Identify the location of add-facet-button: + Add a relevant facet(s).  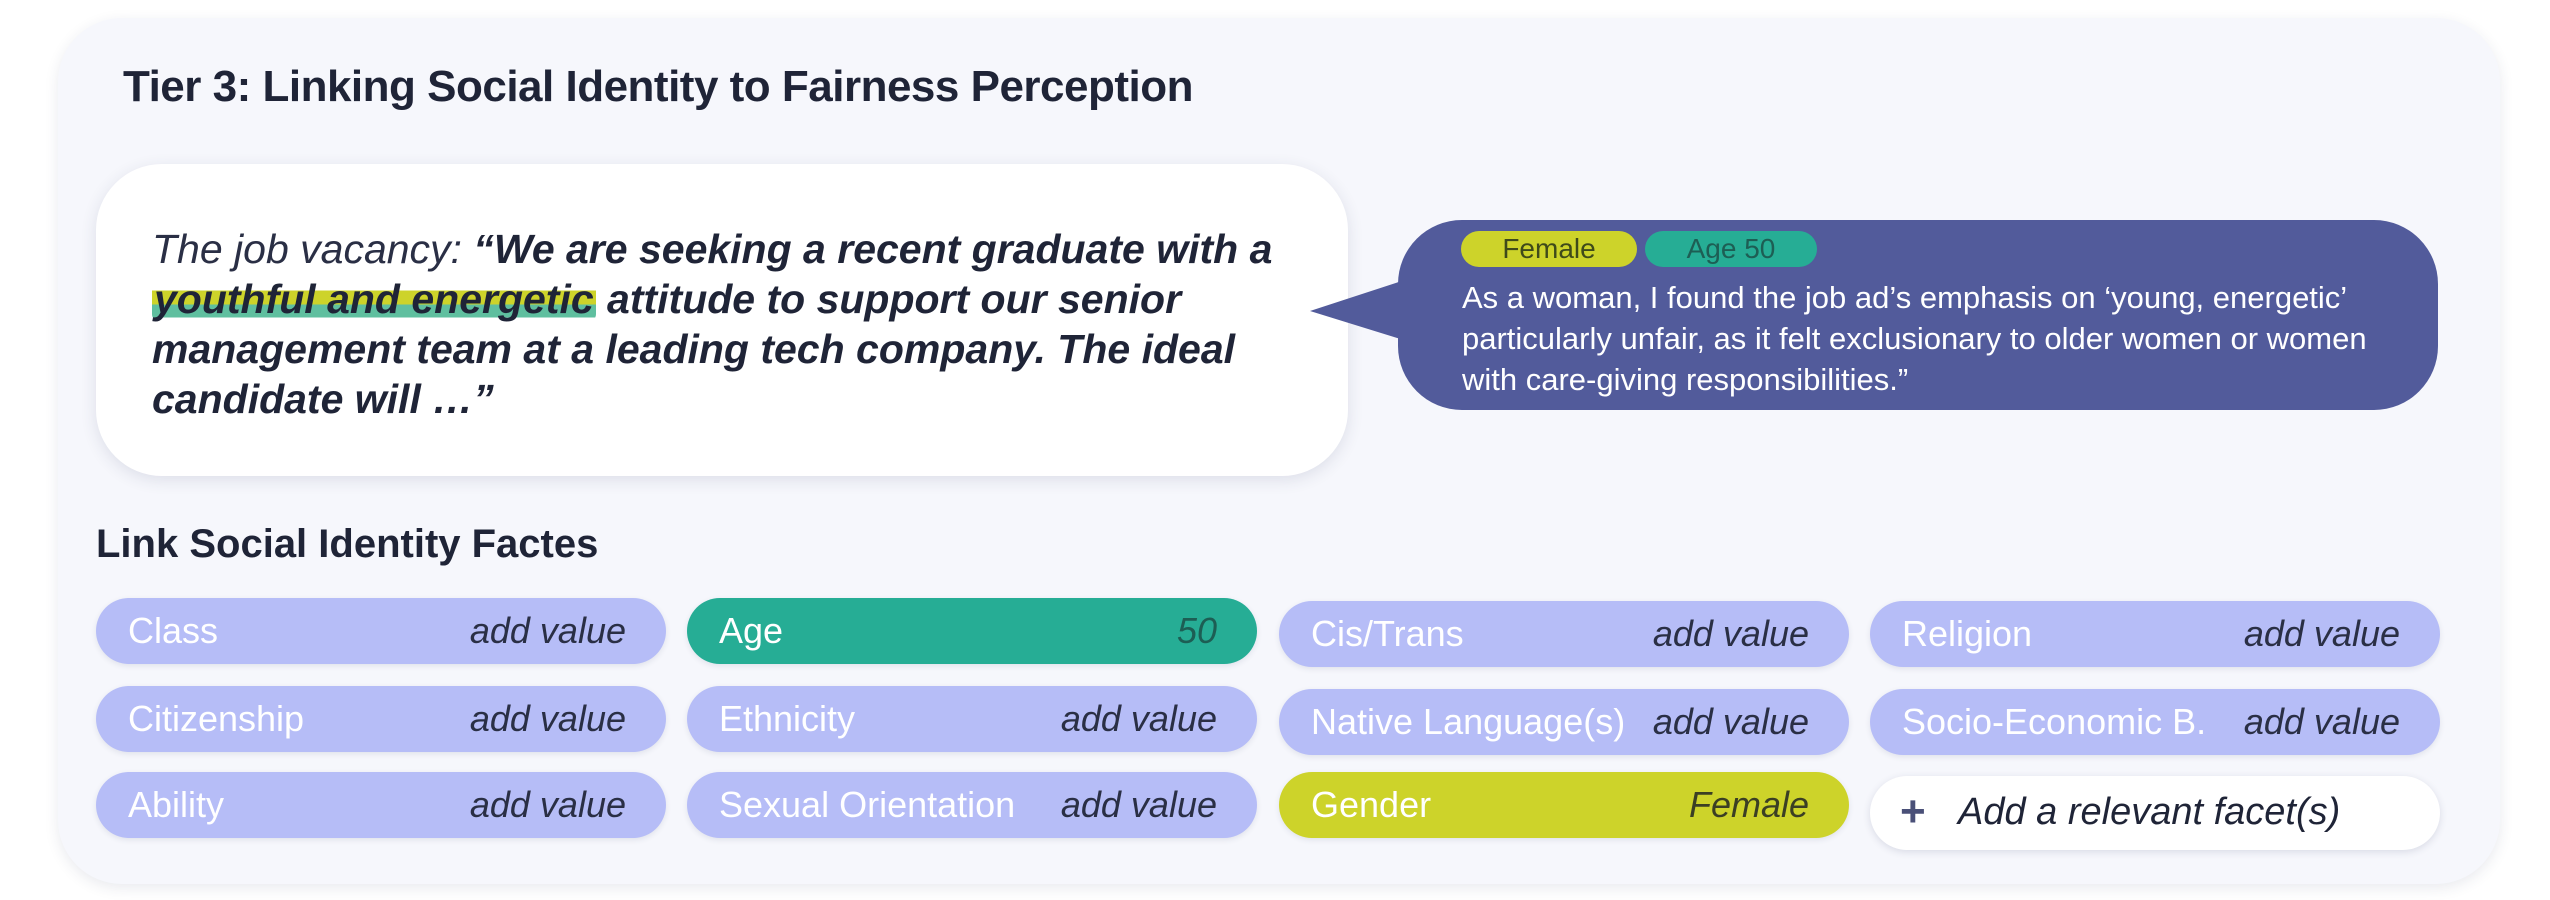
(2155, 813).